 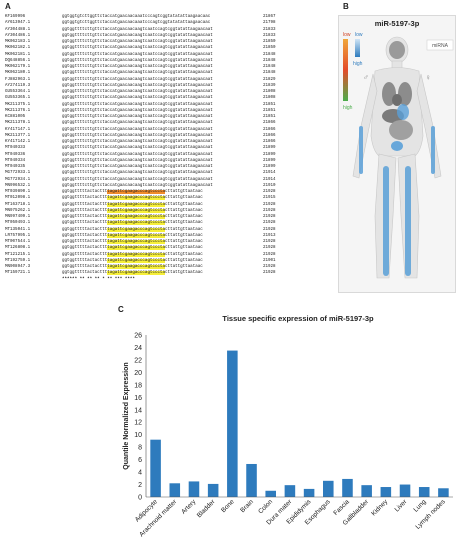 I want to click on accession-id: MT126808.1, so click(x=18, y=248).